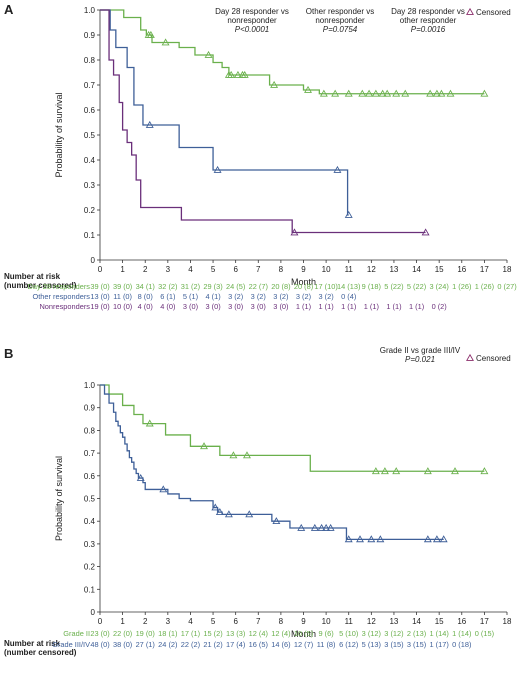  Describe the element at coordinates (90, 35) in the screenshot. I see `panel-a-y-tick-label: 0.9` at that location.